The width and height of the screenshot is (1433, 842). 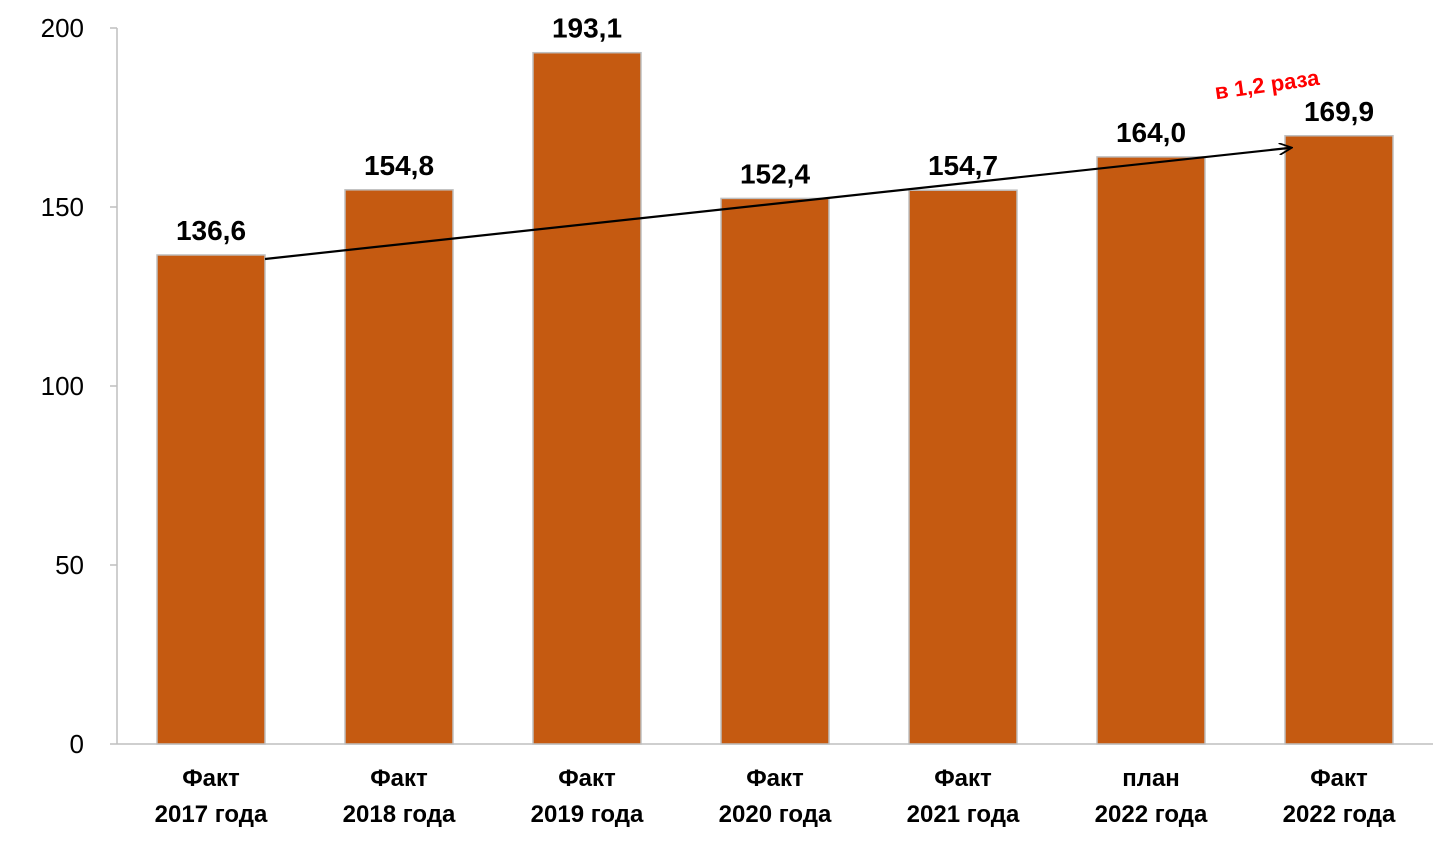 I want to click on y-axis: 0 50 100 150 200, so click(x=79, y=386).